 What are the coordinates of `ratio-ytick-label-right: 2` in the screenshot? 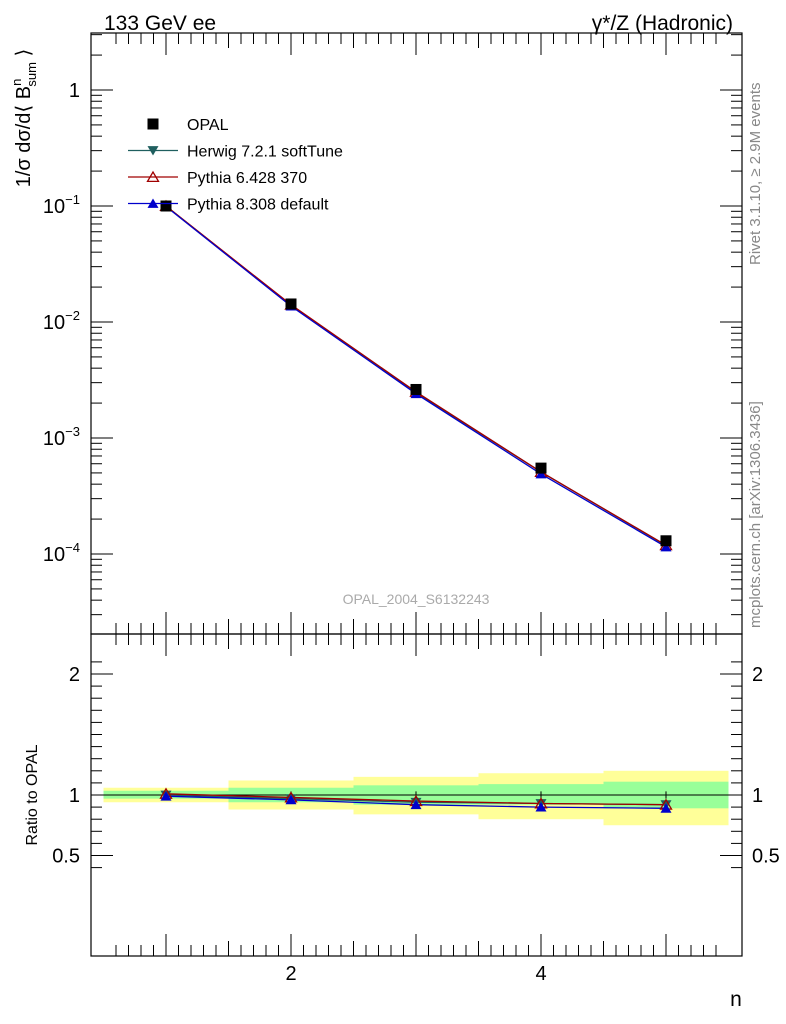 It's located at (757, 675).